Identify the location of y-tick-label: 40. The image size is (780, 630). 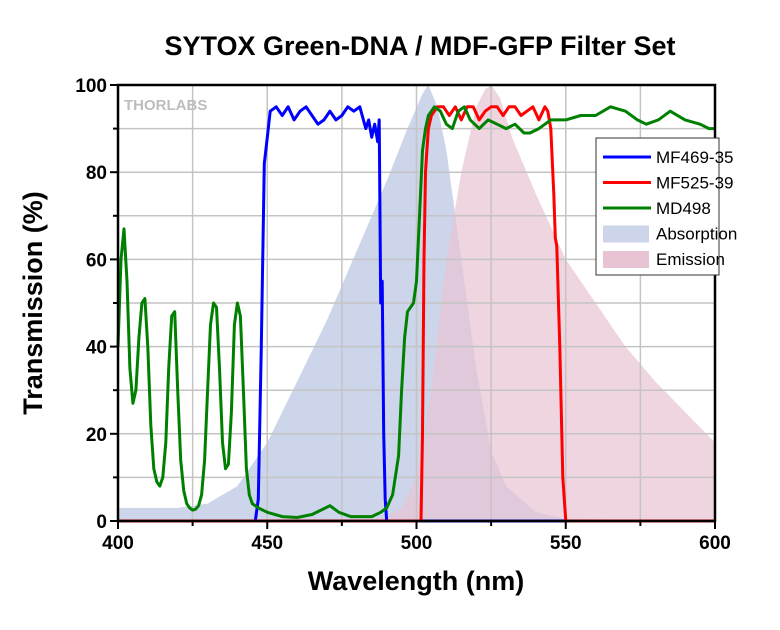
(96, 348).